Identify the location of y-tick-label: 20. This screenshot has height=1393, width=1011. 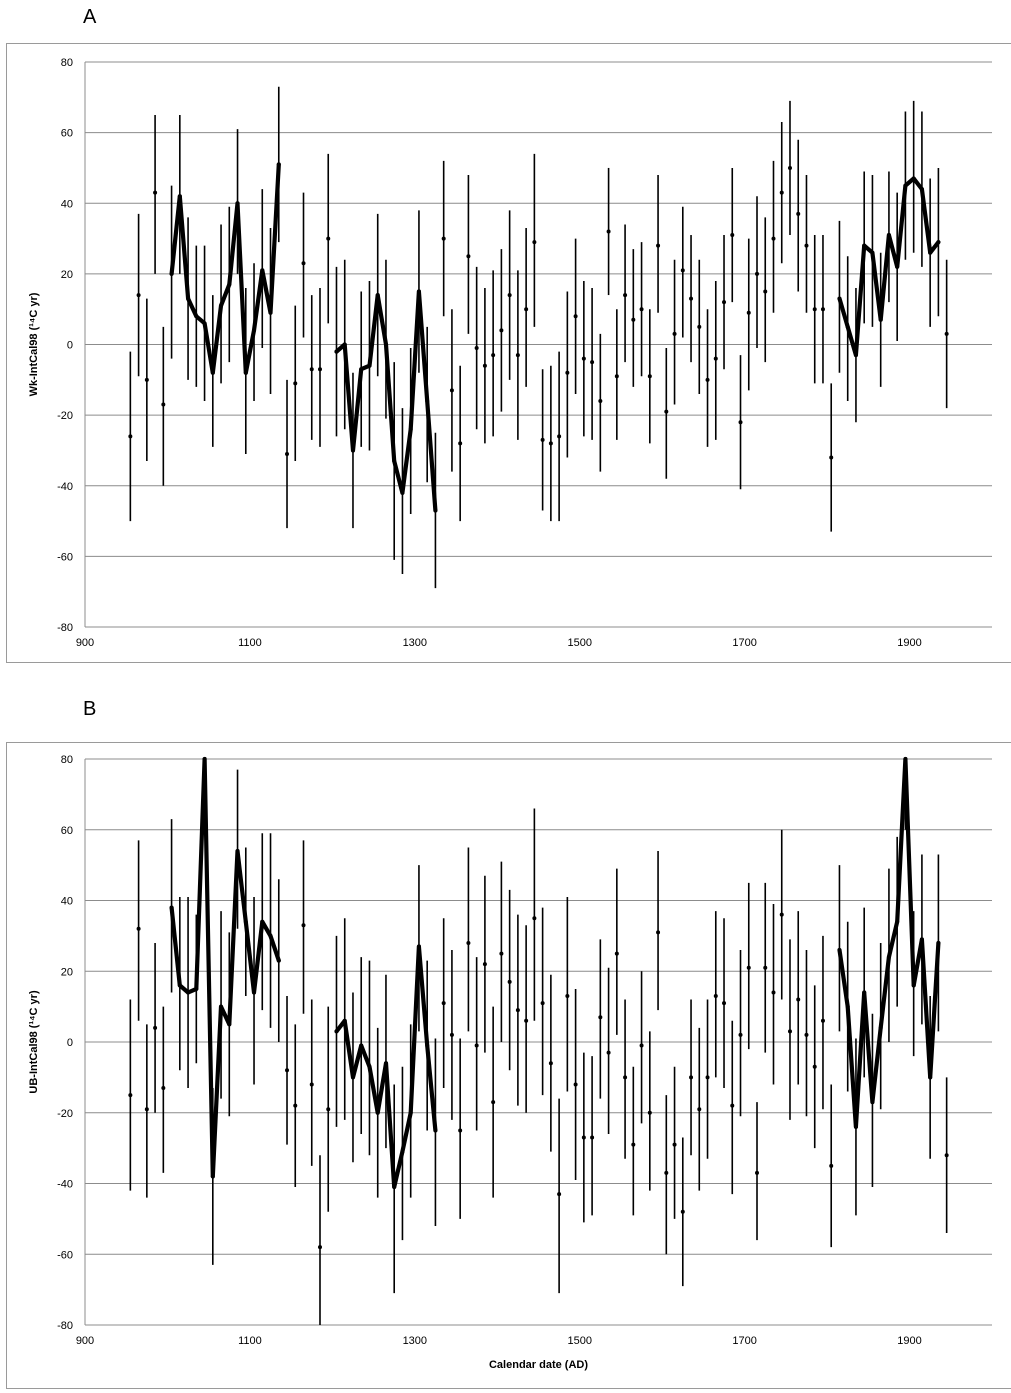
(67, 972).